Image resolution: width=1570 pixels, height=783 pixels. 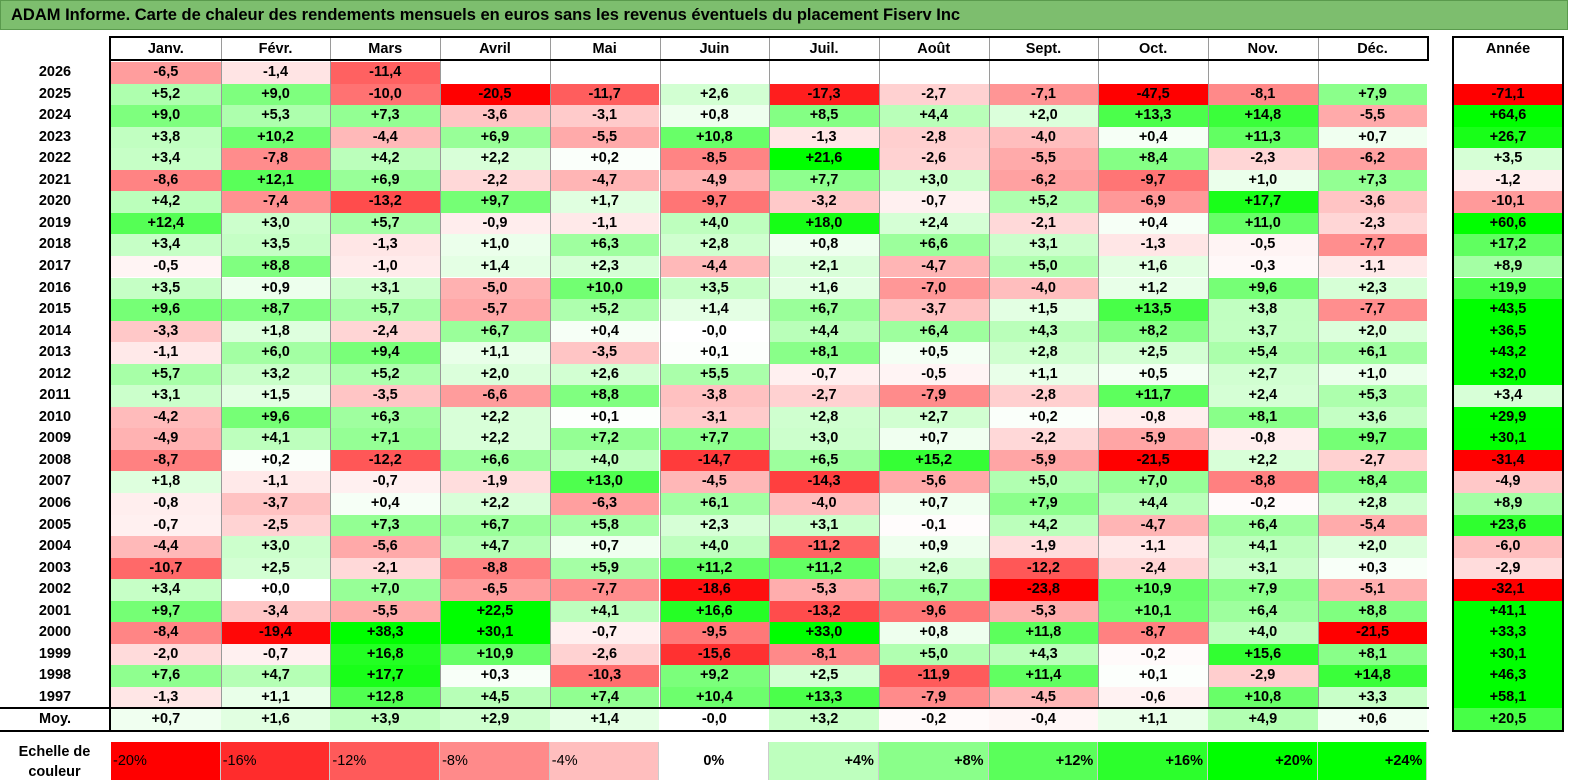 I want to click on heatmap-cell: +12,4, so click(x=166, y=223).